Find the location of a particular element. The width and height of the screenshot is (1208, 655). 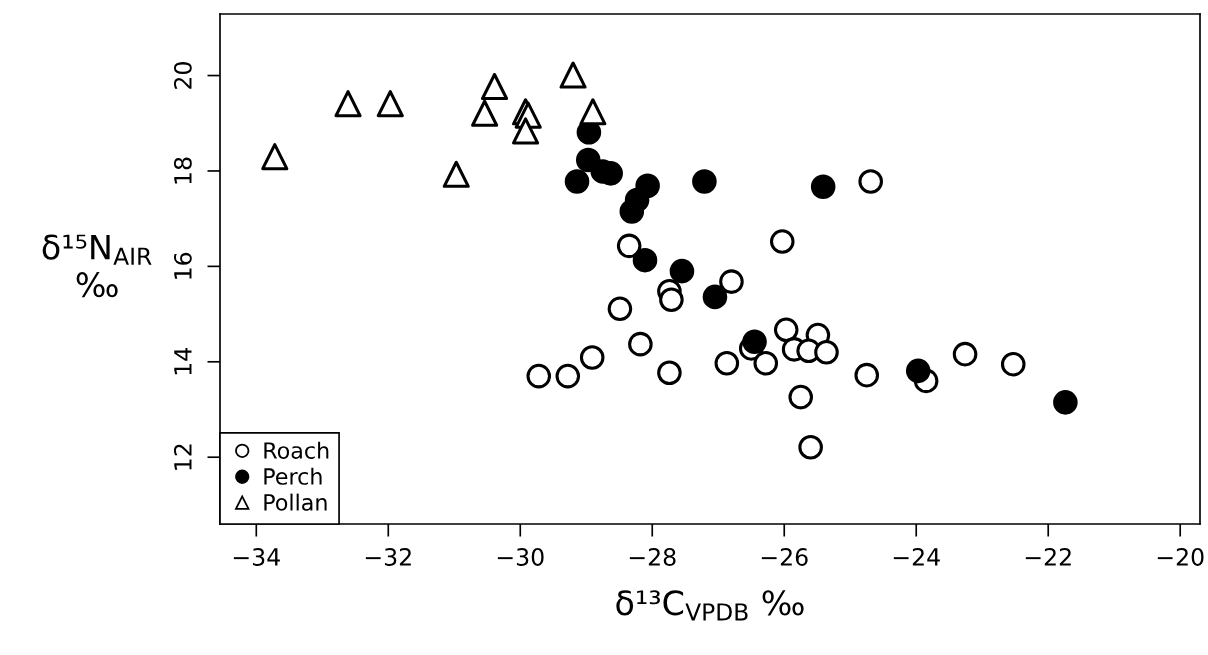

legend-label: Pollan is located at coordinates (295, 502).